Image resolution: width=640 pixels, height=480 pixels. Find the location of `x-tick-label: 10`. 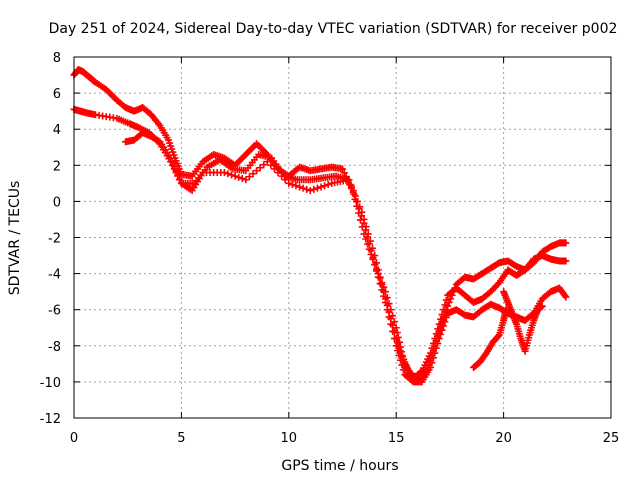

x-tick-label: 10 is located at coordinates (289, 438).